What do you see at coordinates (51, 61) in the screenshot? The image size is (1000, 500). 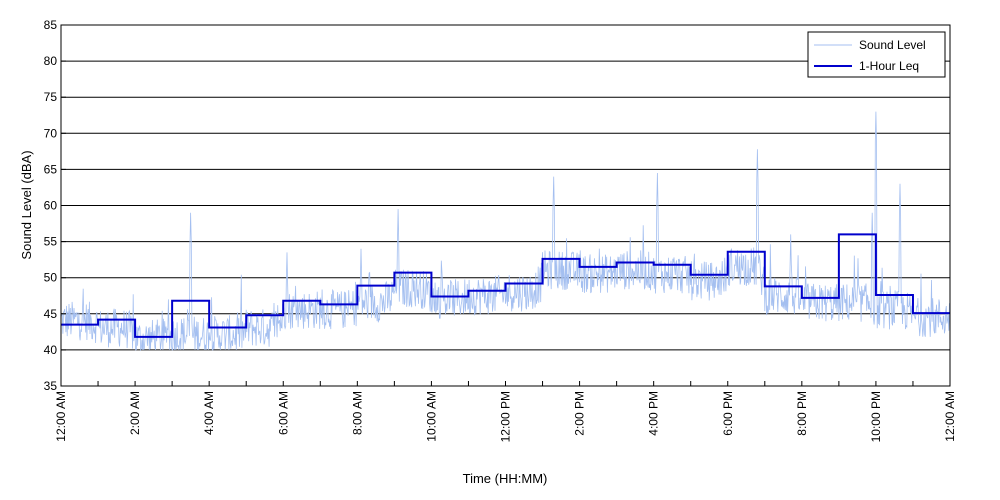 I see `y-tick-label: 80` at bounding box center [51, 61].